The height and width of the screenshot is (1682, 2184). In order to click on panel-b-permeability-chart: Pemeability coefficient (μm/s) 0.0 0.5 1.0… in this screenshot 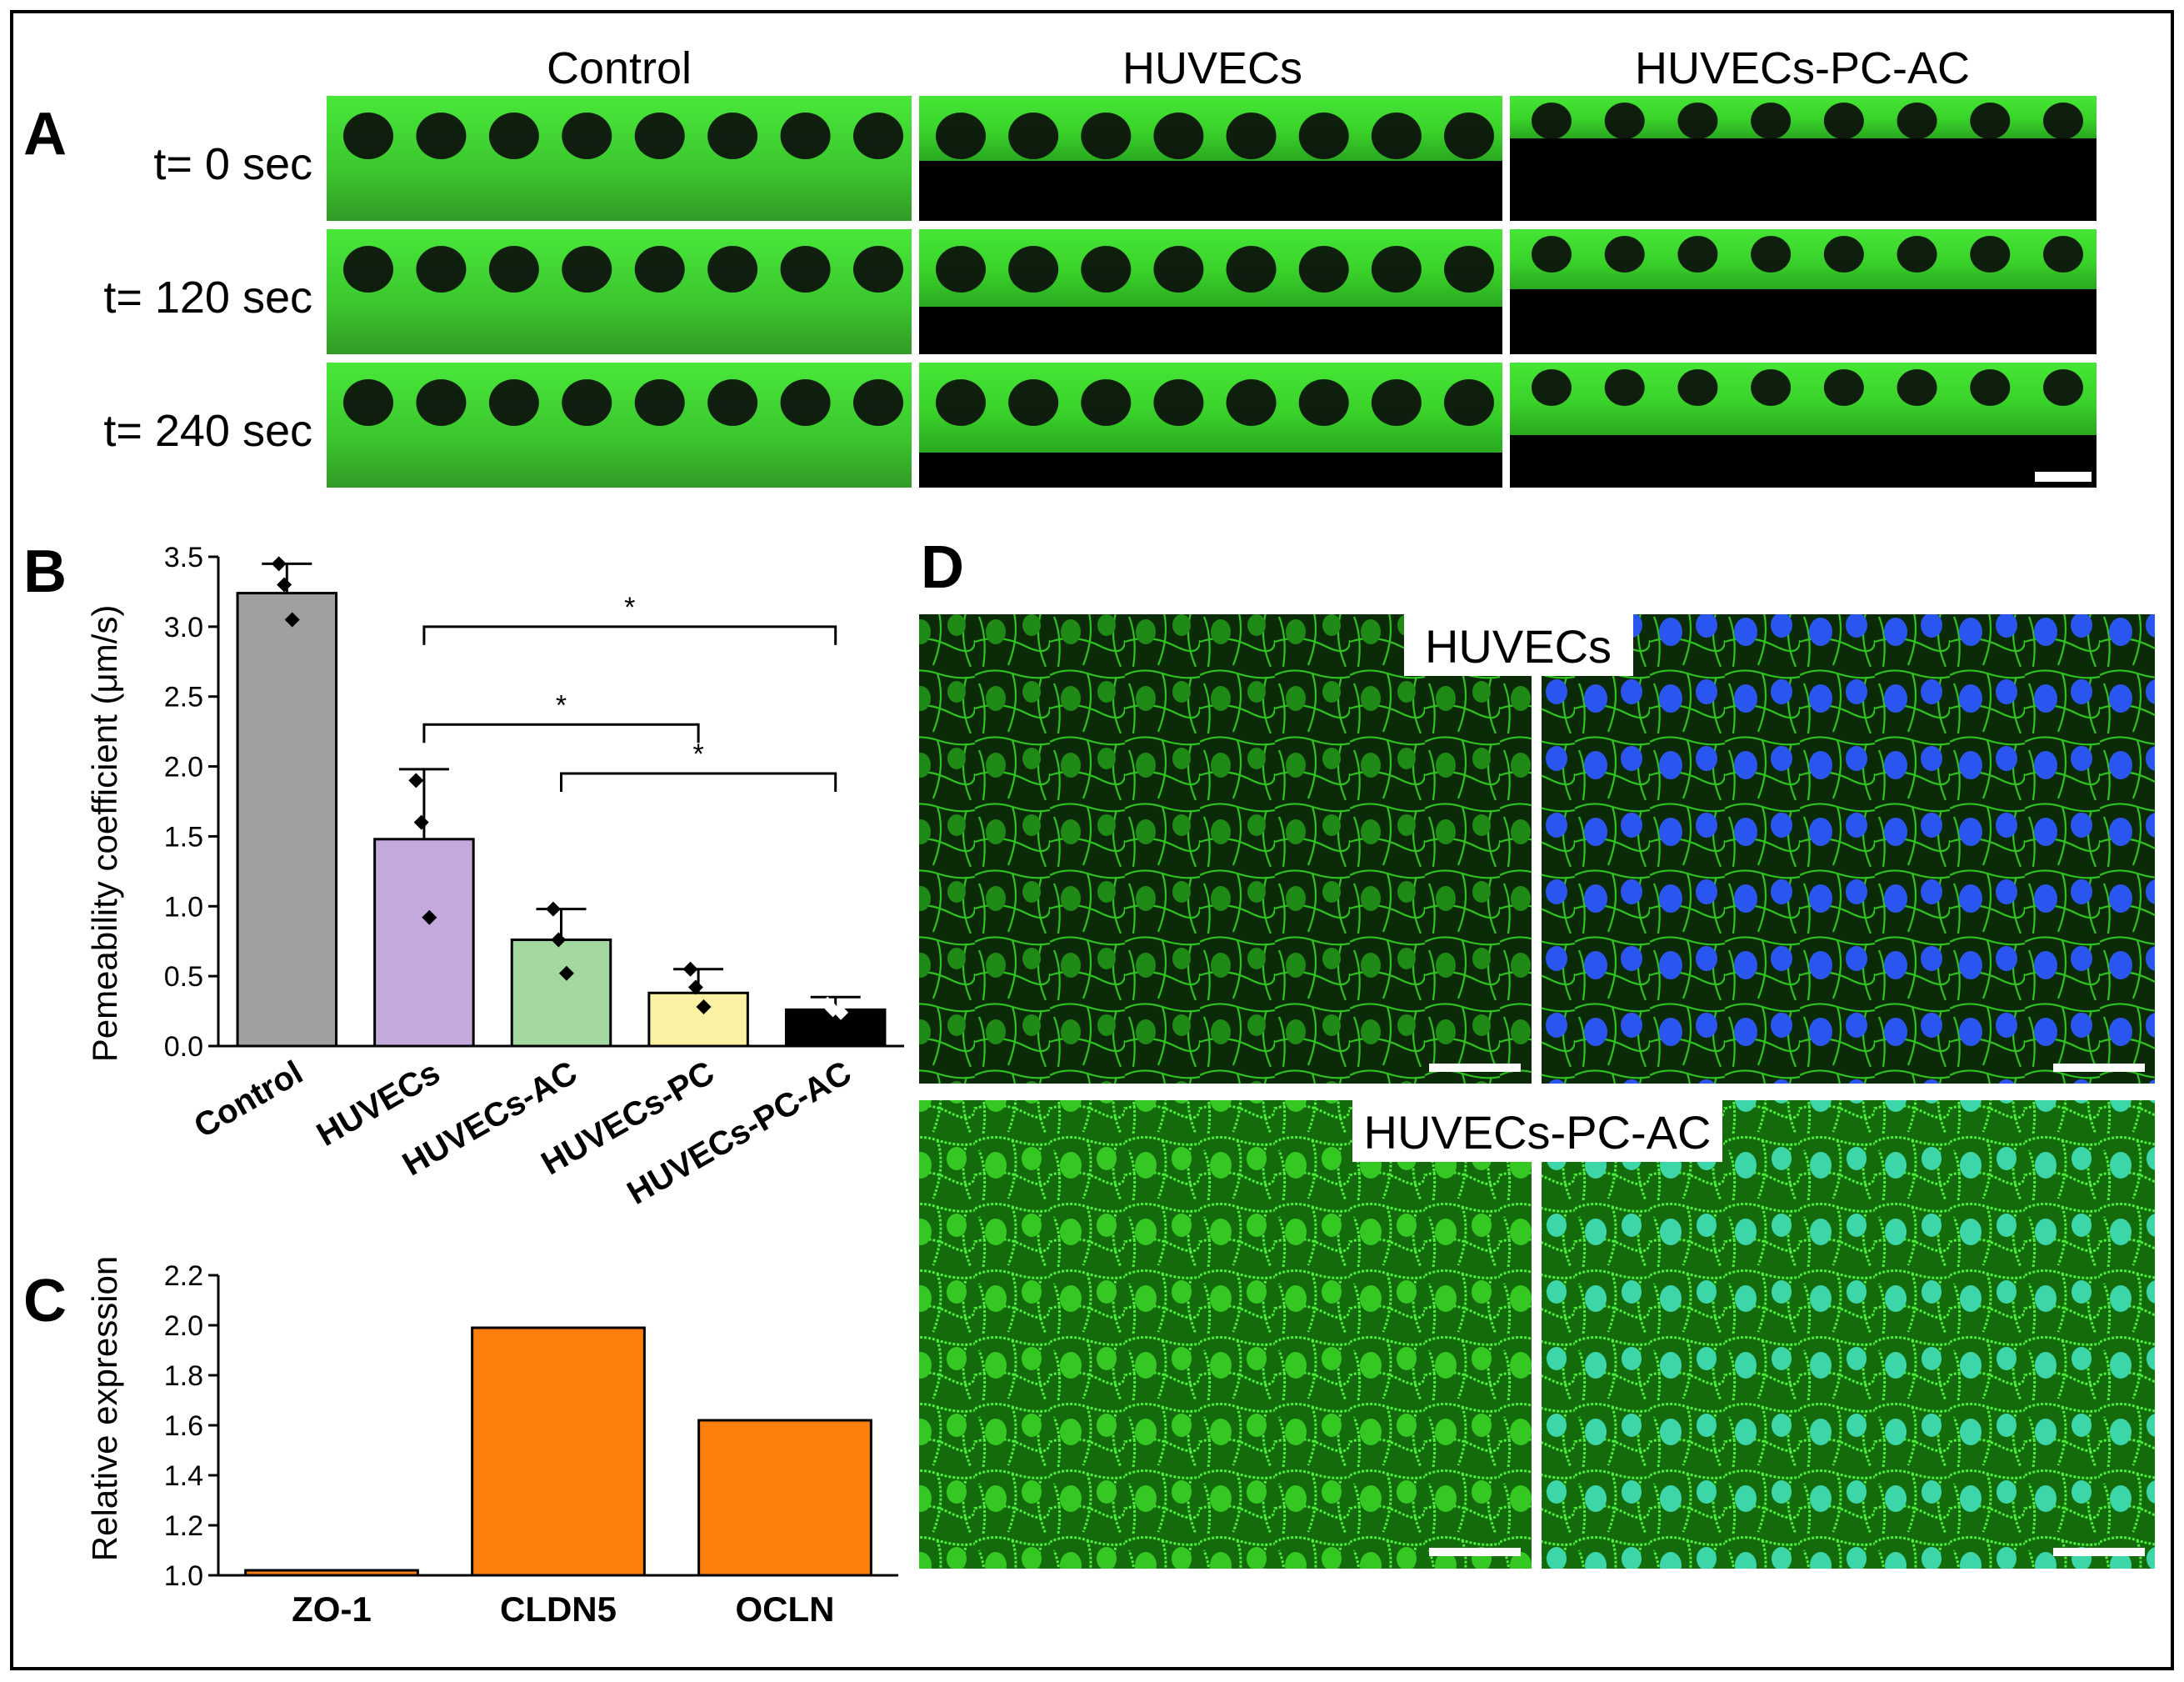, I will do `click(494, 877)`.